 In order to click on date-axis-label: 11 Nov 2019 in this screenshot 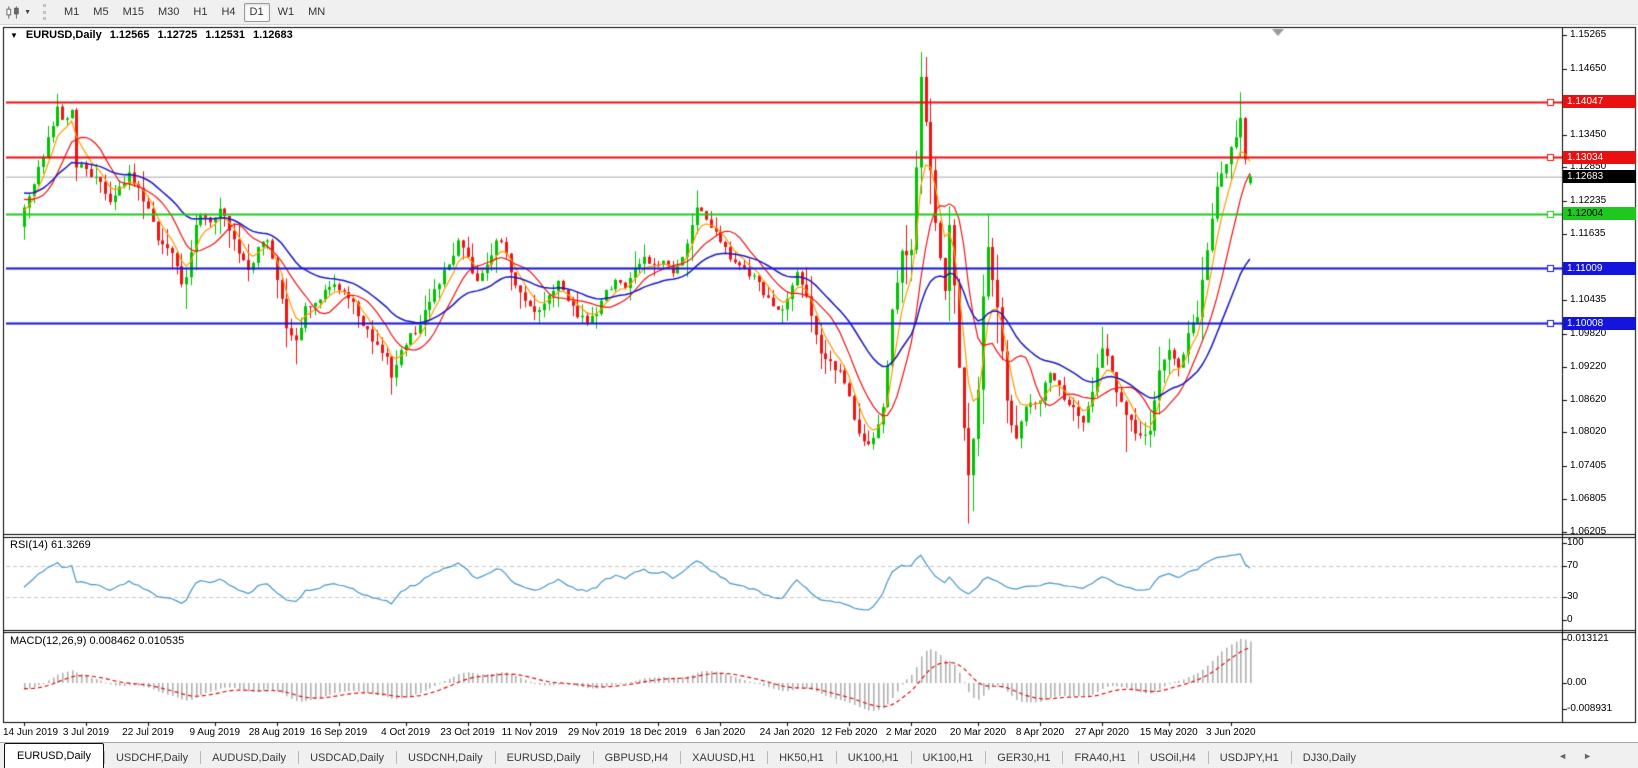, I will do `click(529, 732)`.